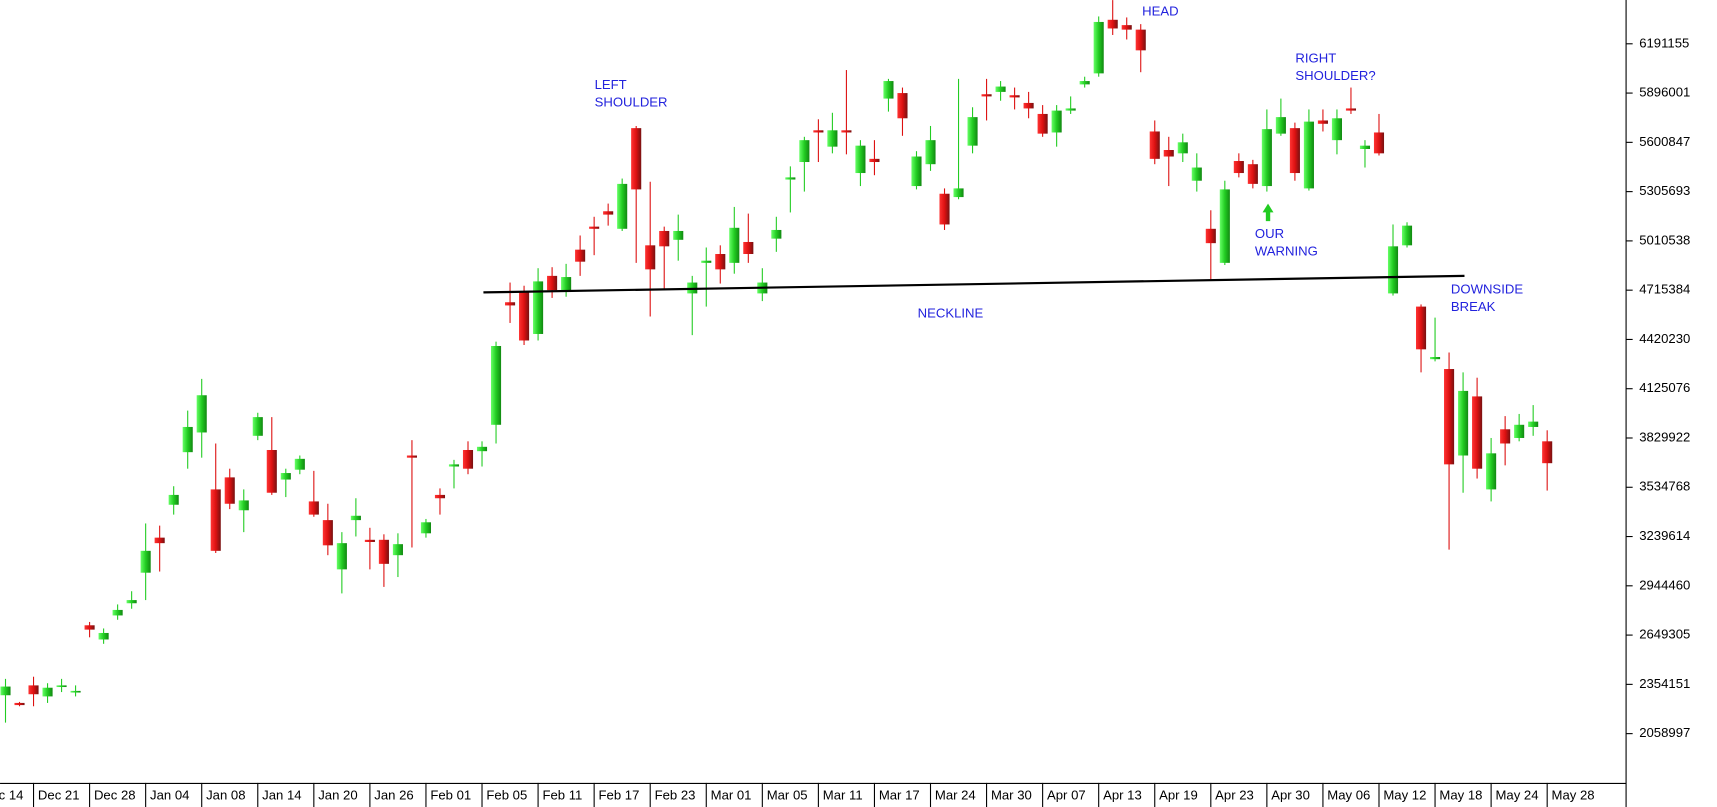 This screenshot has width=1717, height=807. What do you see at coordinates (1664, 387) in the screenshot?
I see `y-tick-label: 4125076` at bounding box center [1664, 387].